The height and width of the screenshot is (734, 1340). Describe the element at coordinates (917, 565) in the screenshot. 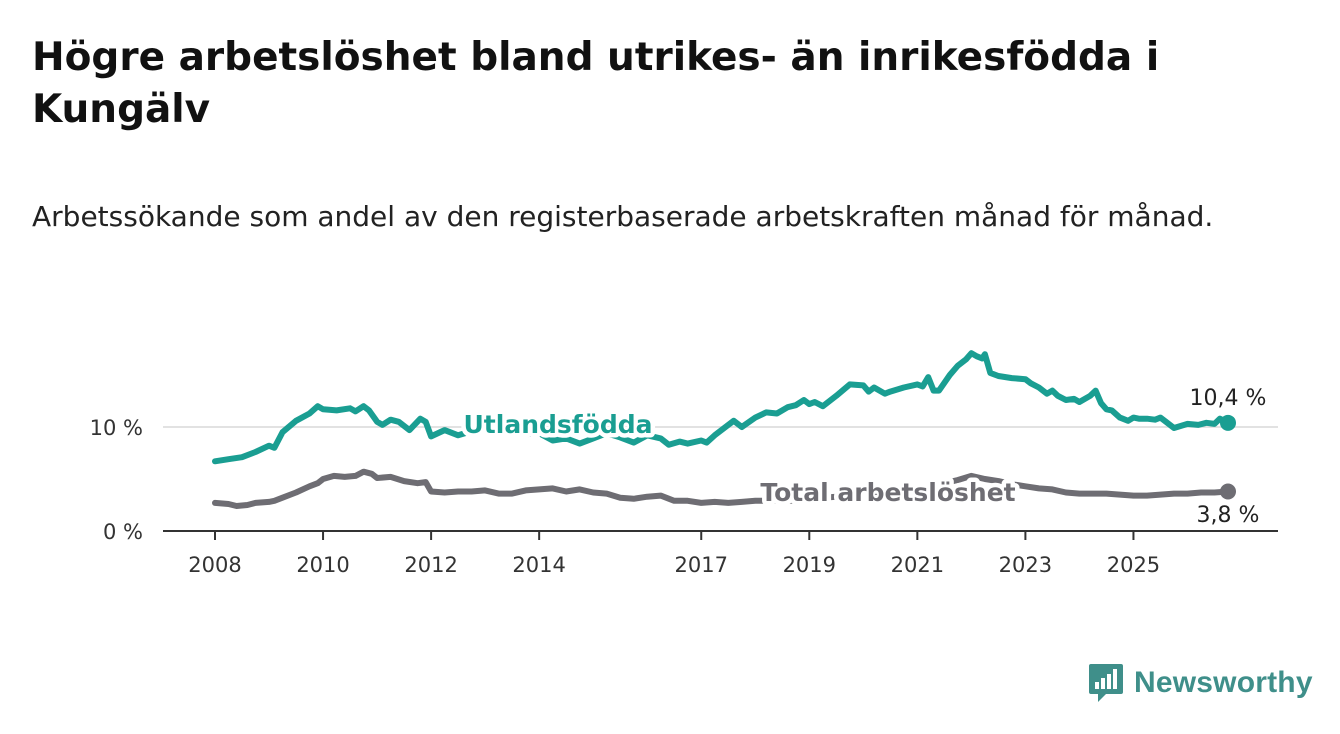

I see `x-tick-label-6: 2021` at that location.